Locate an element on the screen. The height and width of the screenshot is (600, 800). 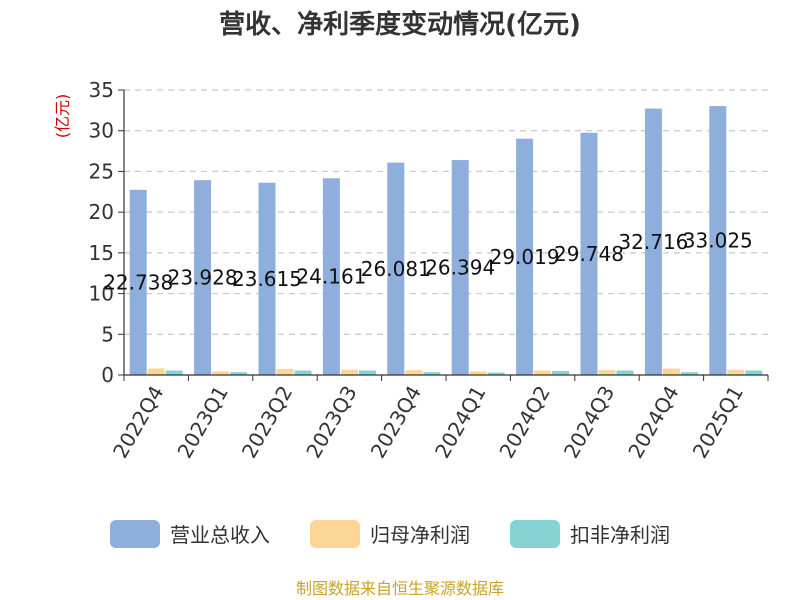
y-axis-label: (亿元) is located at coordinates (62, 116).